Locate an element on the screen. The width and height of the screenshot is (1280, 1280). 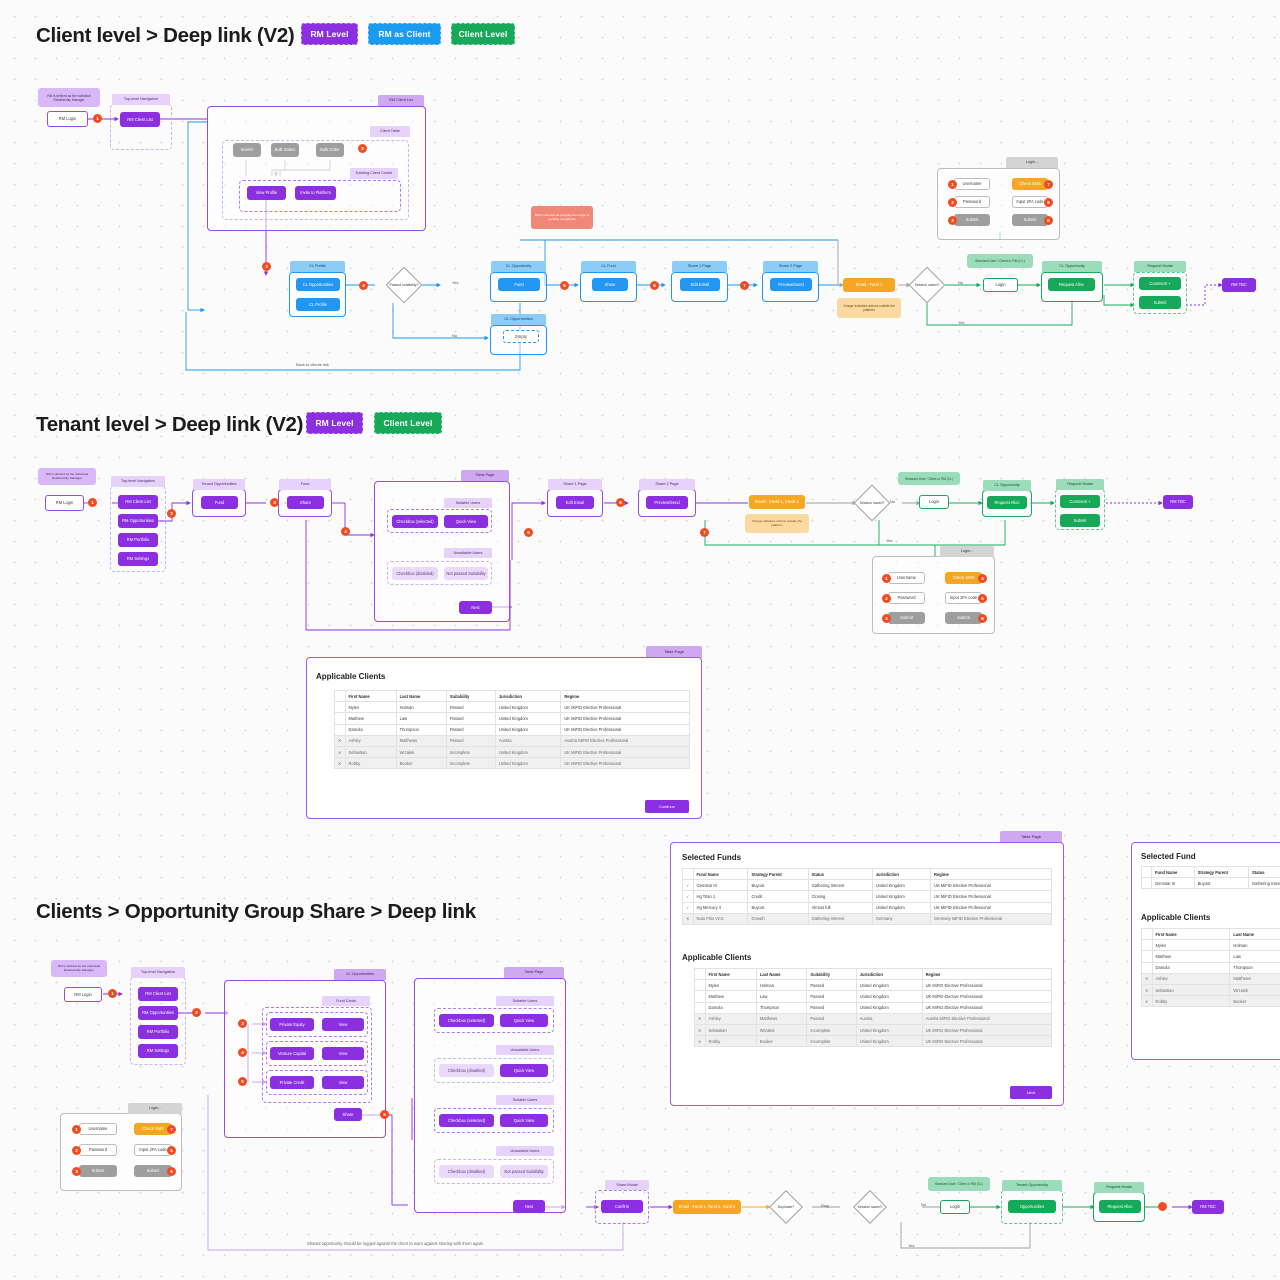
node-fund-name-3: Private Credit is located at coordinates (292, 1082).